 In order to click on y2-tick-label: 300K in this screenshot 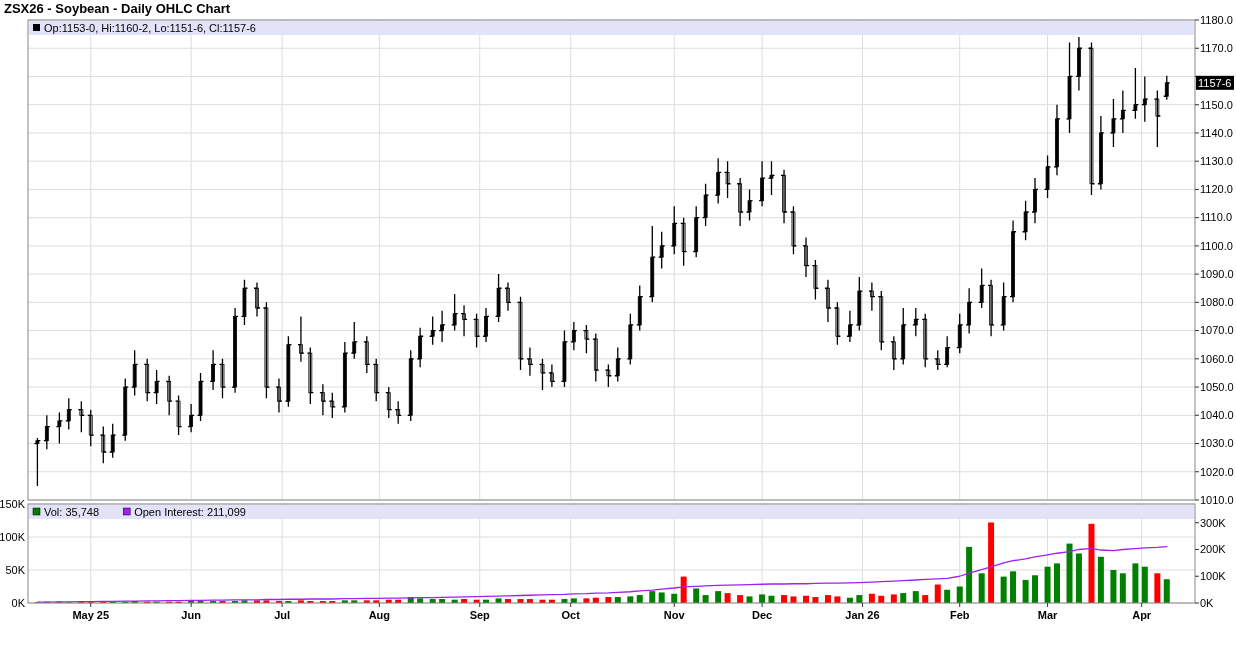, I will do `click(1213, 522)`.